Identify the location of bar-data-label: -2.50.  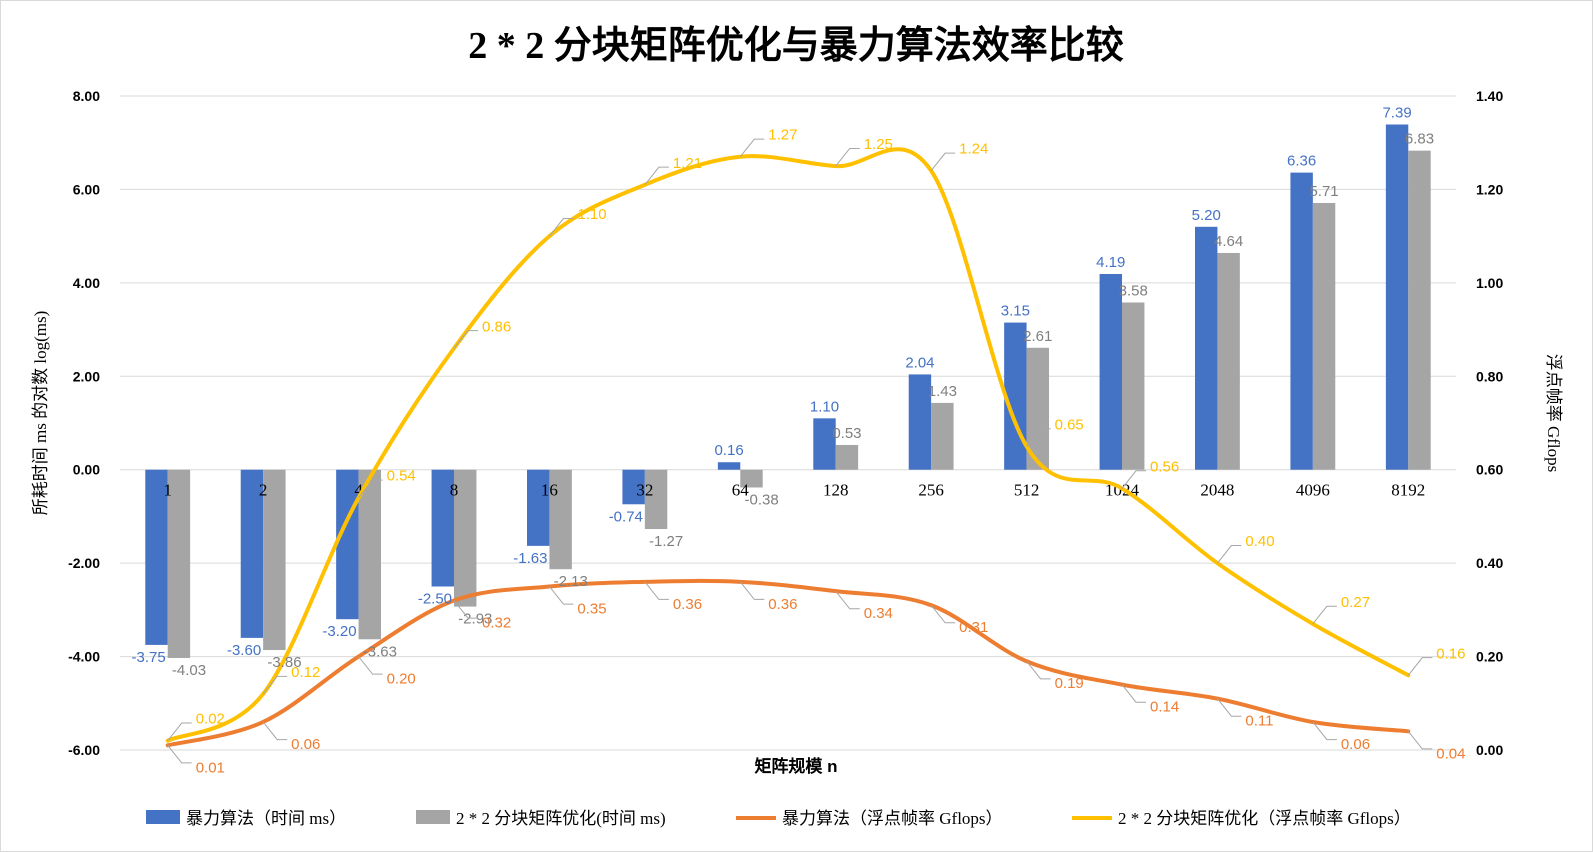
(435, 599).